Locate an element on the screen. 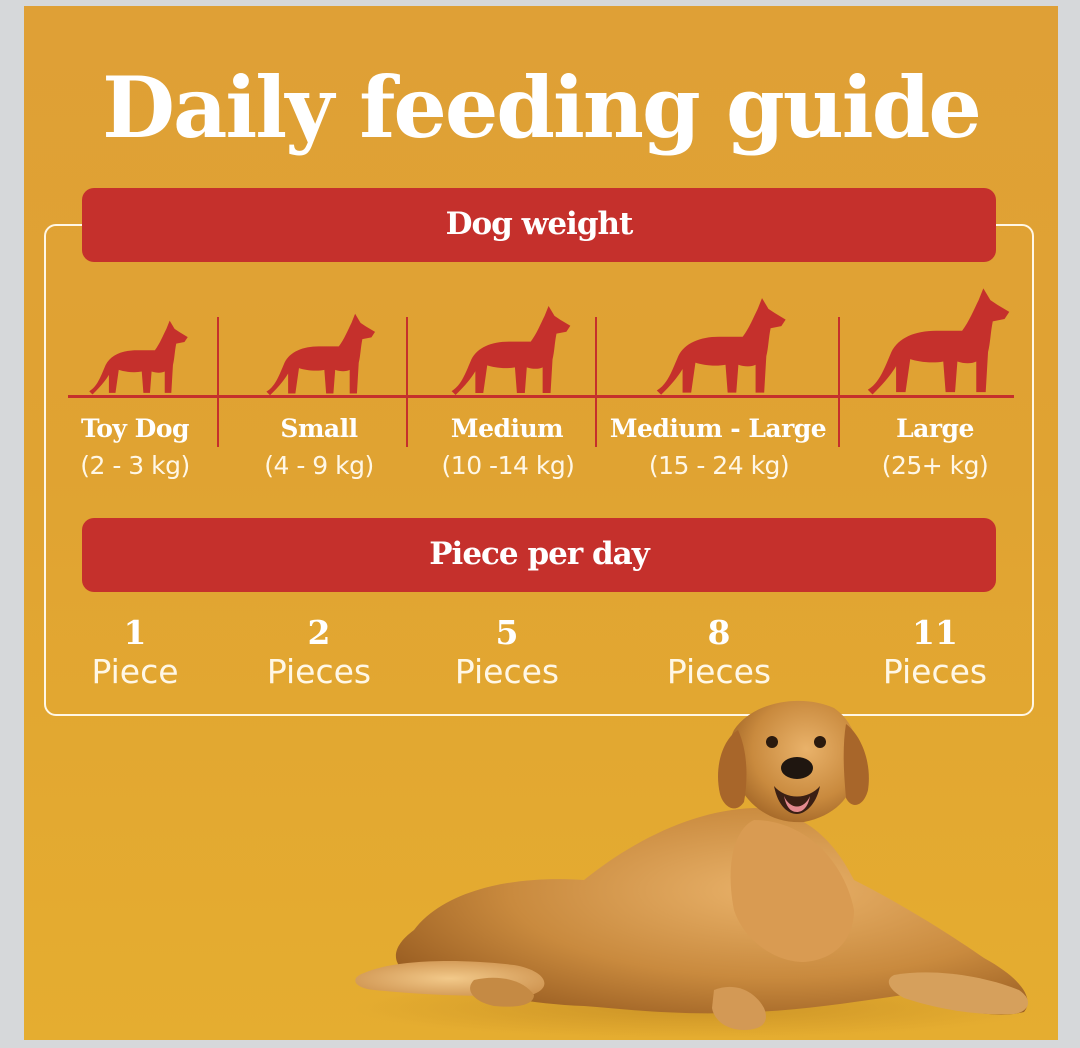  dog-silhouette-icon-medium is located at coordinates (511, 350).